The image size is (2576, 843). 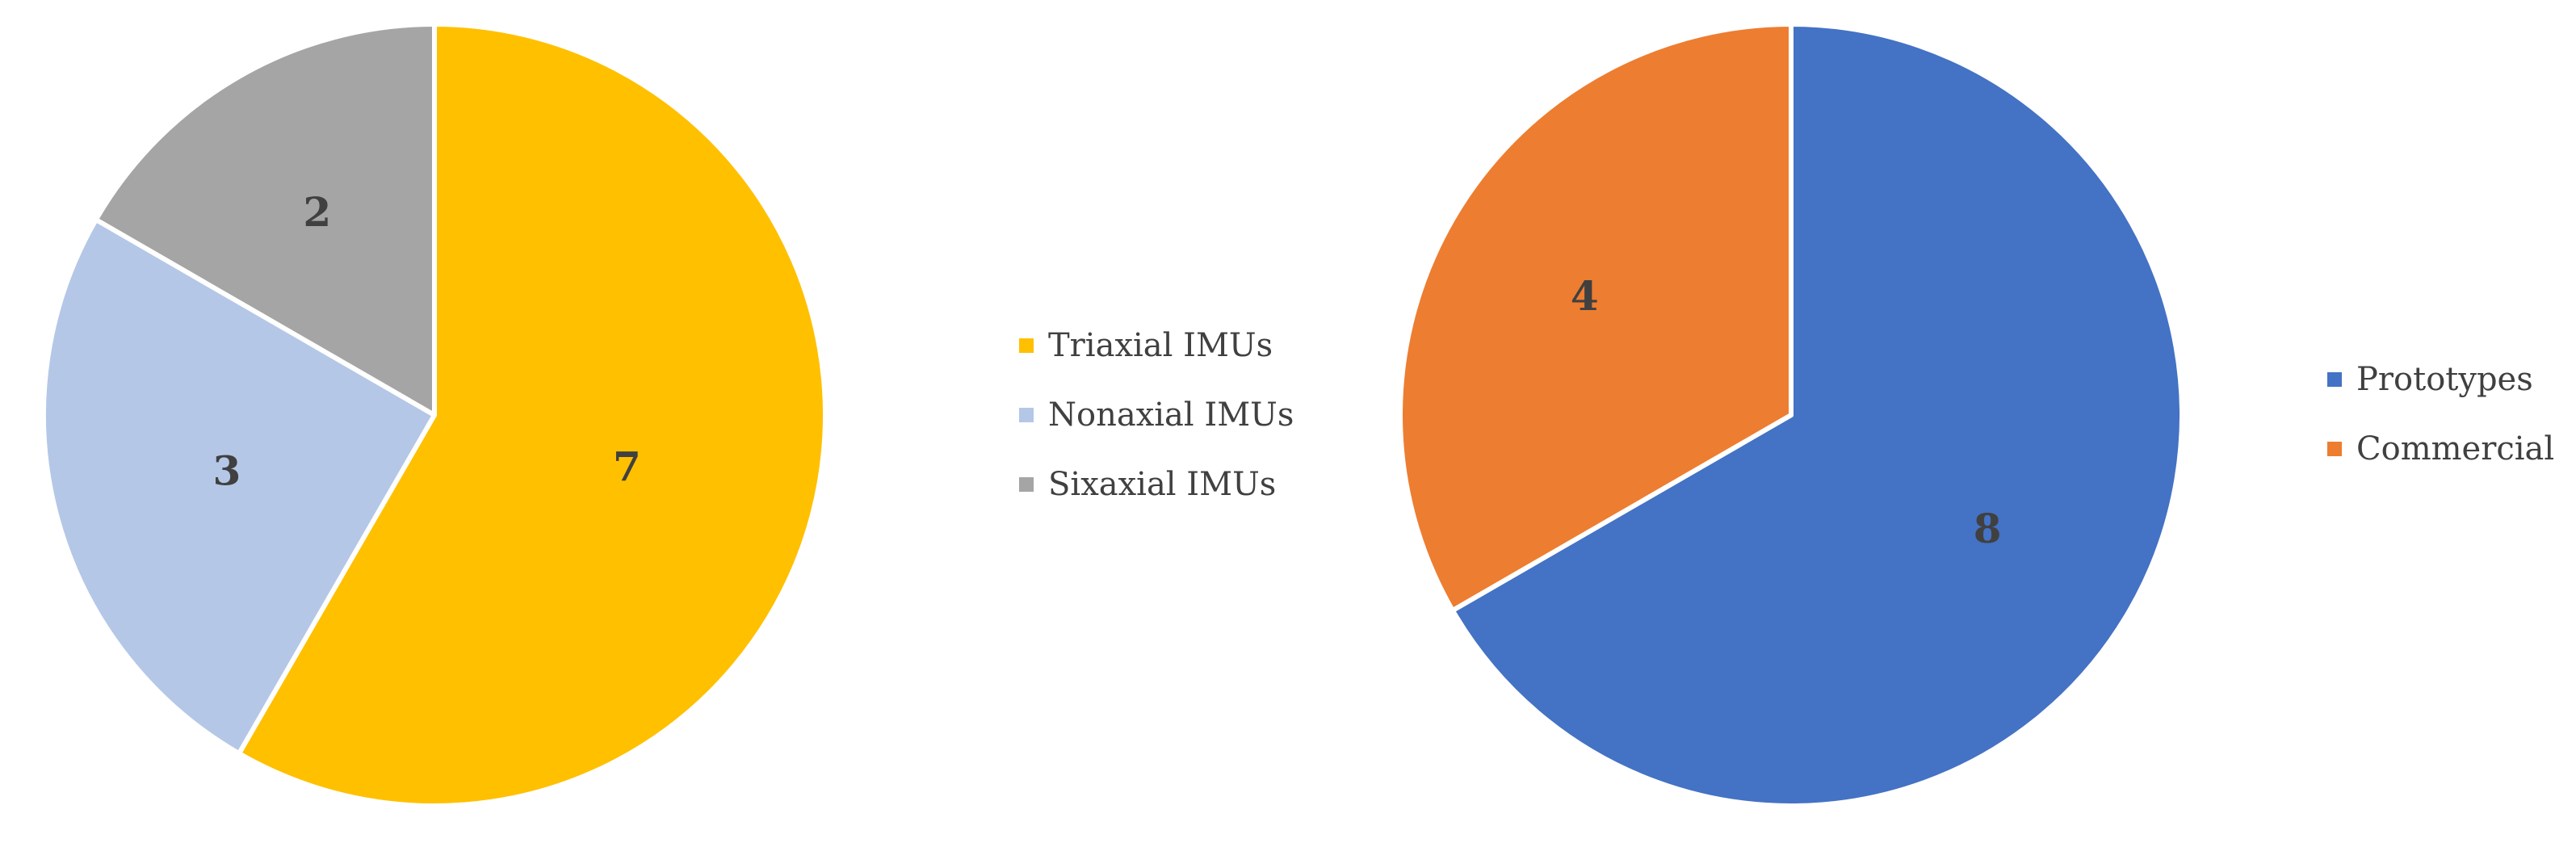 What do you see at coordinates (1585, 296) in the screenshot?
I see `data-label-commercial: 4` at bounding box center [1585, 296].